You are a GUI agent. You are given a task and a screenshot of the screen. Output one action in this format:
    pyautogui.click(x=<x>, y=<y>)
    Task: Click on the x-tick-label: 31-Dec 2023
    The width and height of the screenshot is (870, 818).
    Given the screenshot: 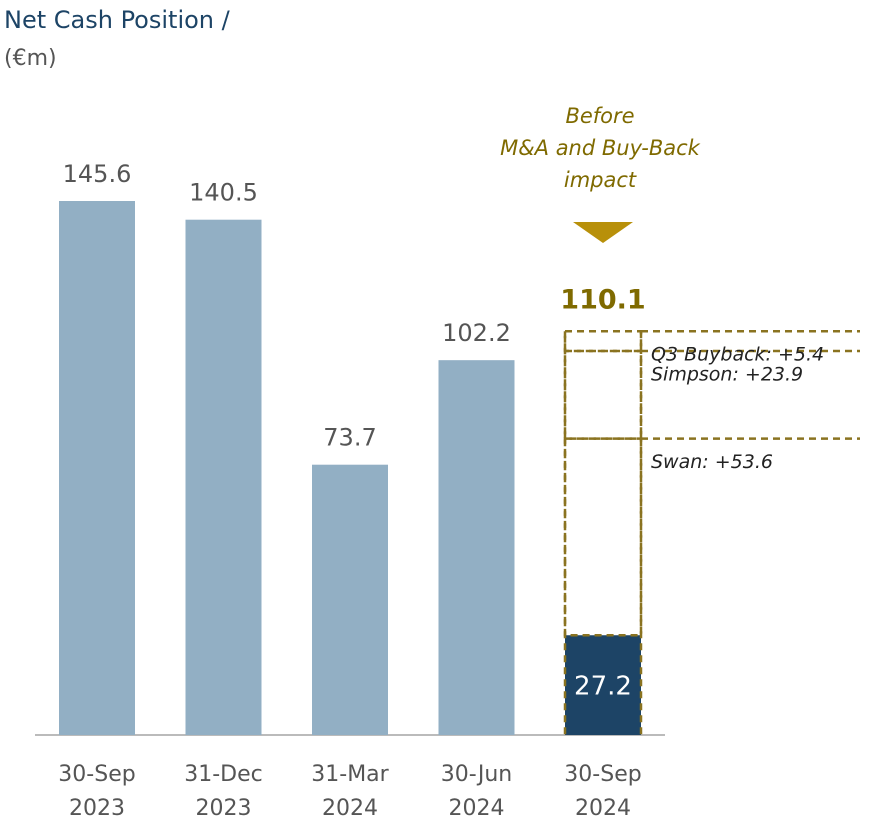 What is the action you would take?
    pyautogui.click(x=223, y=790)
    